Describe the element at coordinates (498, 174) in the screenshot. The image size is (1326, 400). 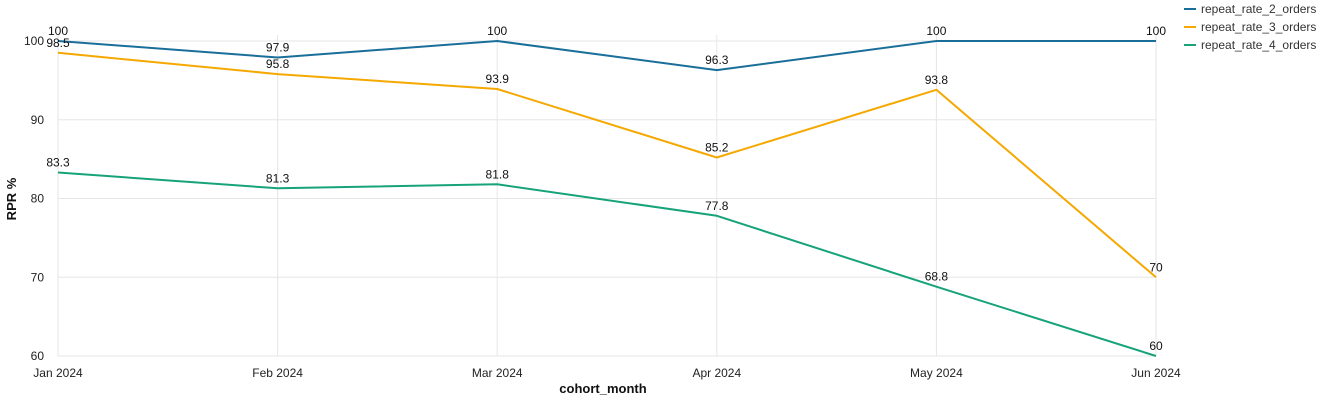
I see `data-label: 81.8` at that location.